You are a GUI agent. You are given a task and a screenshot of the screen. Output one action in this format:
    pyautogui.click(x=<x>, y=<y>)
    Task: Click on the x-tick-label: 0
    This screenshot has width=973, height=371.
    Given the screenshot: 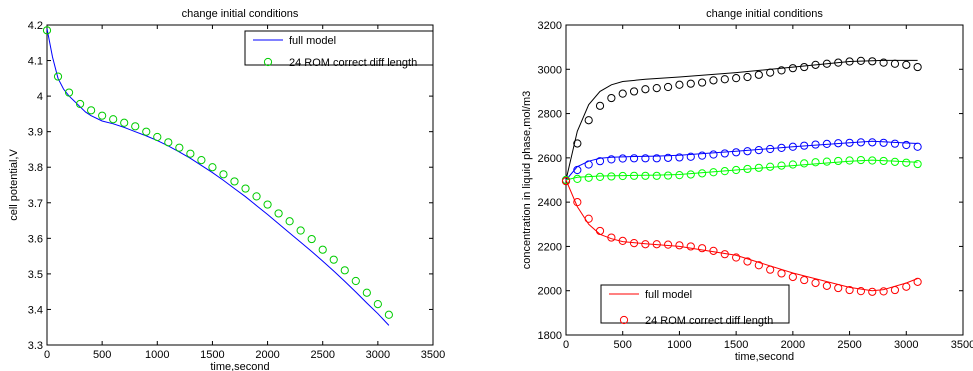 What is the action you would take?
    pyautogui.click(x=566, y=345)
    